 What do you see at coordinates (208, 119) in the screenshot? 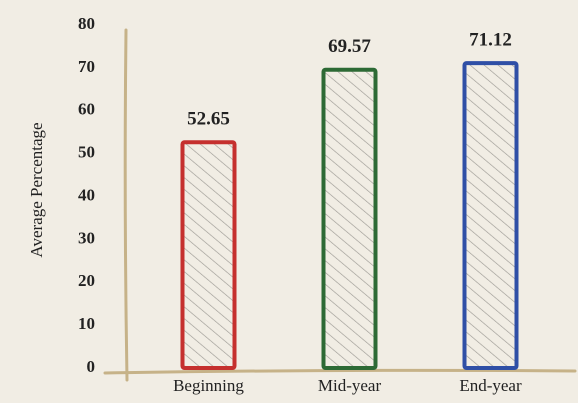
I see `value-label: 52.65` at bounding box center [208, 119].